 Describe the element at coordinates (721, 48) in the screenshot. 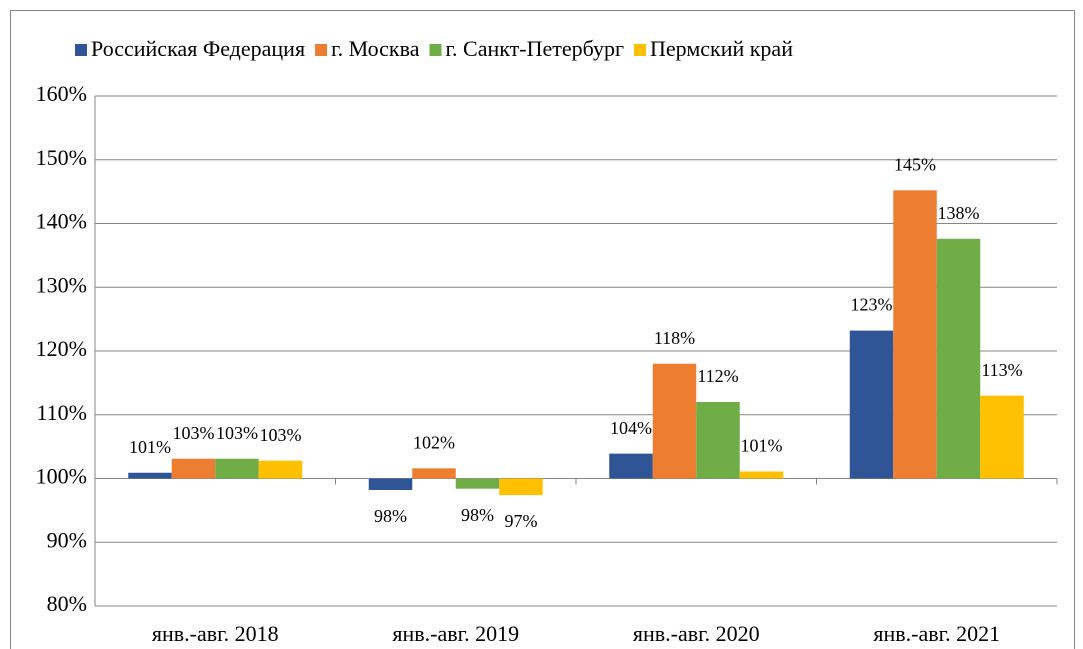

I see `legend-label: Пермский край` at that location.